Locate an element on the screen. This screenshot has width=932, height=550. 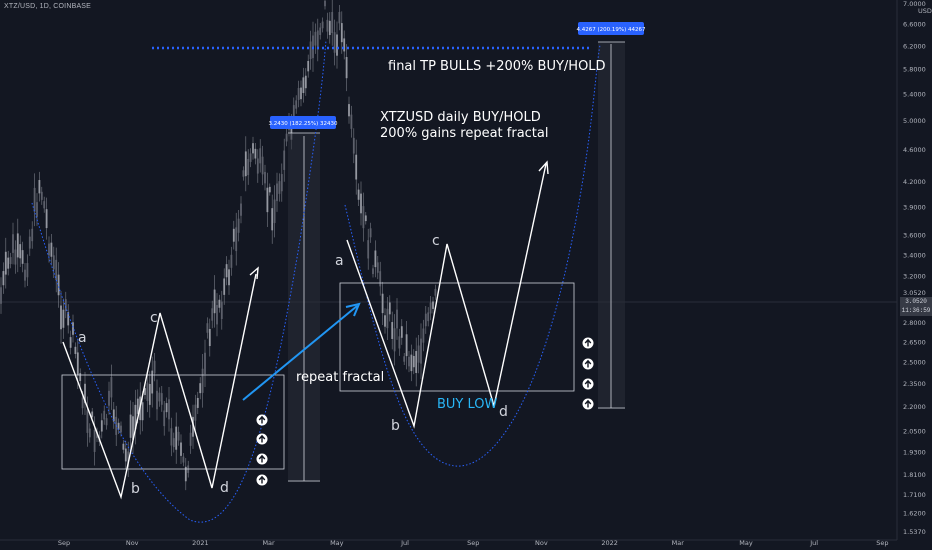
wave-label-d-left: d is located at coordinates (224, 488).